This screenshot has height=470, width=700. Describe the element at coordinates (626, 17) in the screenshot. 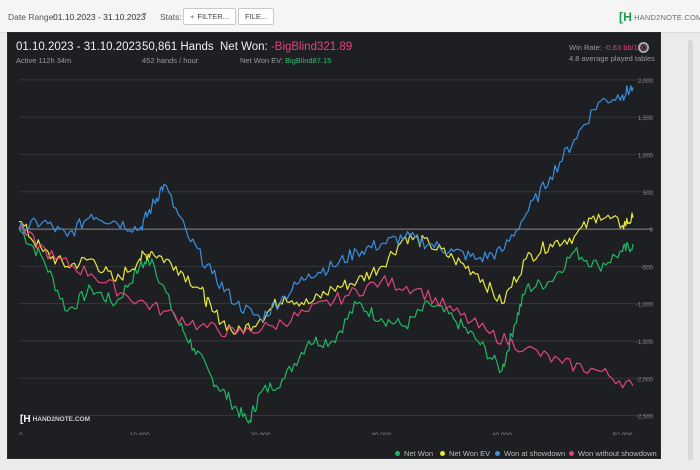

I see `h2n-logo-icon: [H` at that location.